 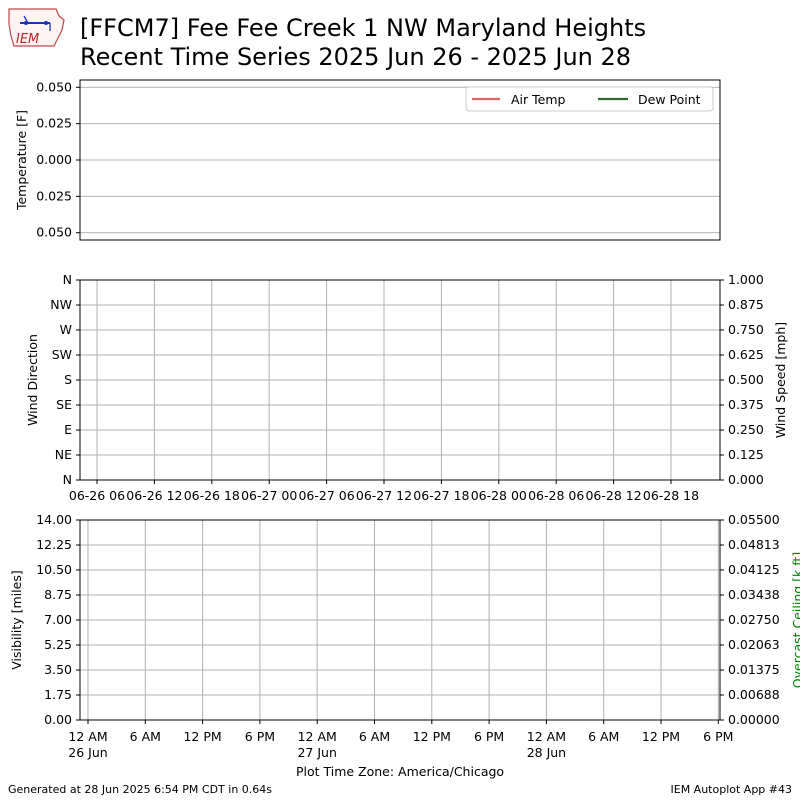 What do you see at coordinates (269, 495) in the screenshot?
I see `wind-x-tick-label: 06-27 00` at bounding box center [269, 495].